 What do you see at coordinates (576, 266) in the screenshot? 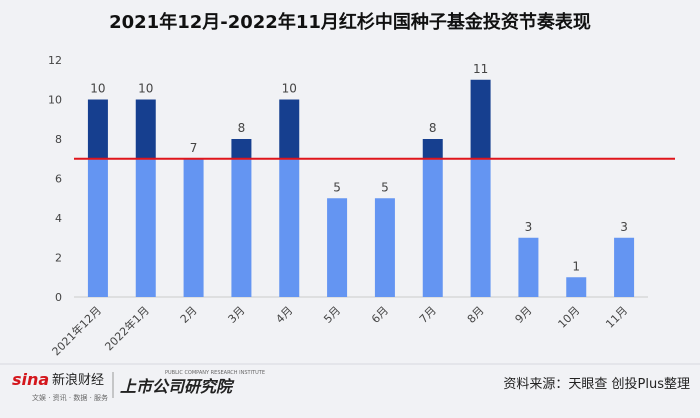
I see `value-label: 1` at bounding box center [576, 266].